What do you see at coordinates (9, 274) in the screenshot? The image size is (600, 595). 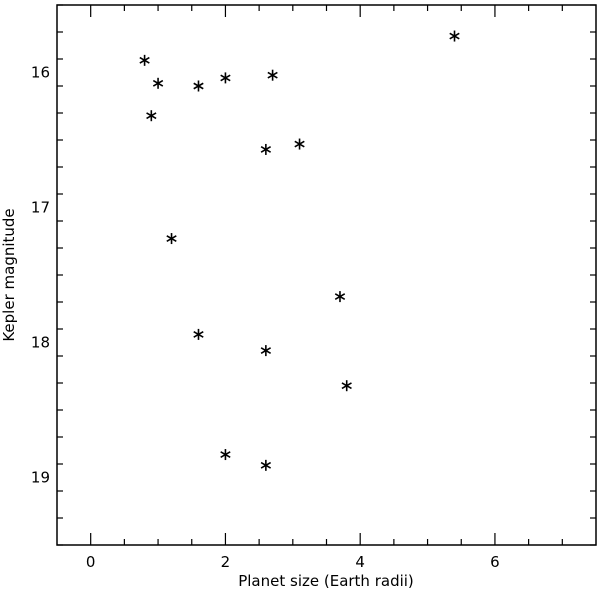 I see `y-axis-title: Kepler magnitude` at bounding box center [9, 274].